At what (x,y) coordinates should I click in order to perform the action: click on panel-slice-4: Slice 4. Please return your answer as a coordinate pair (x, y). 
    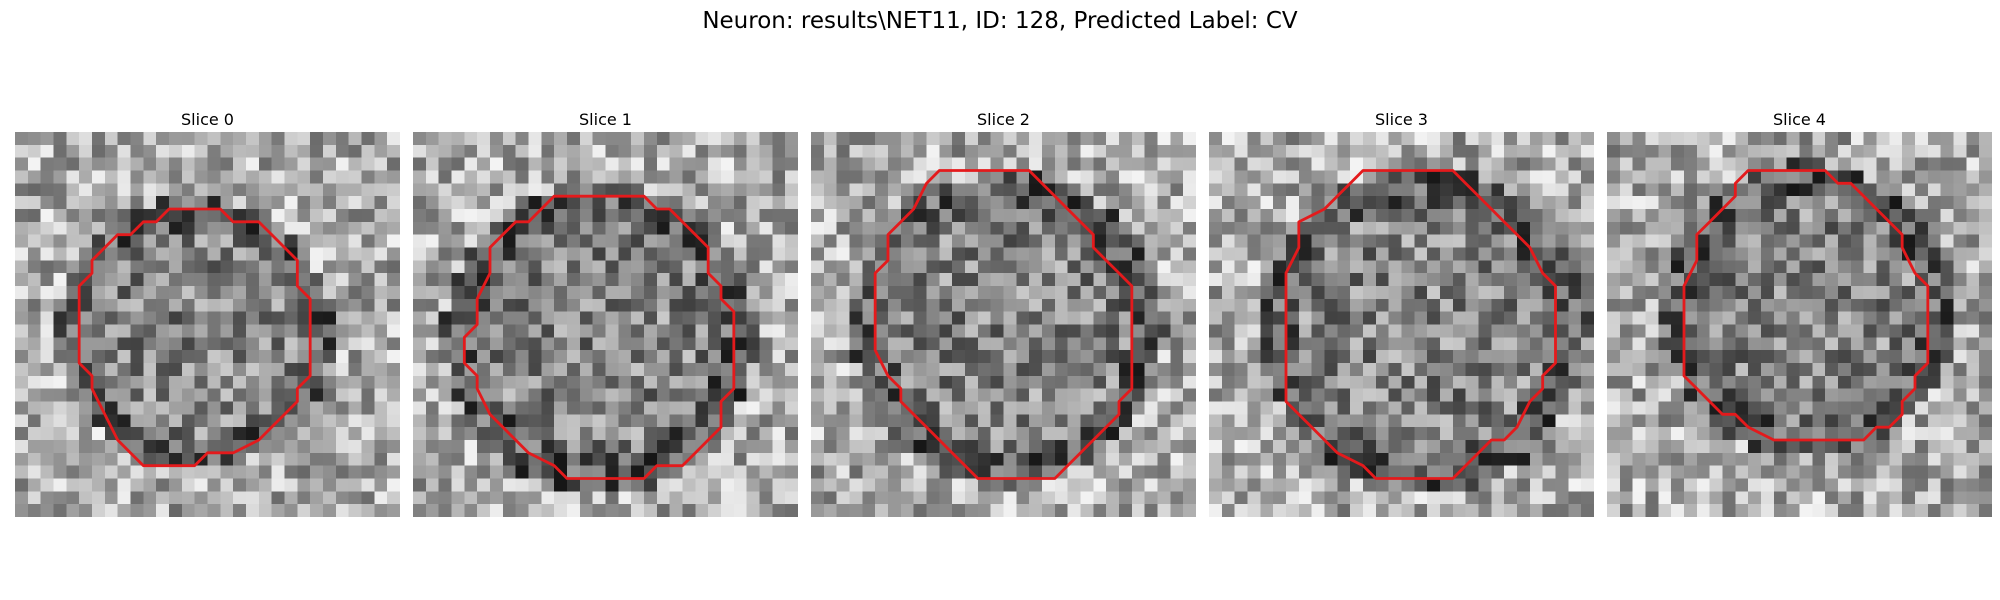
    Looking at the image, I should click on (1799, 312).